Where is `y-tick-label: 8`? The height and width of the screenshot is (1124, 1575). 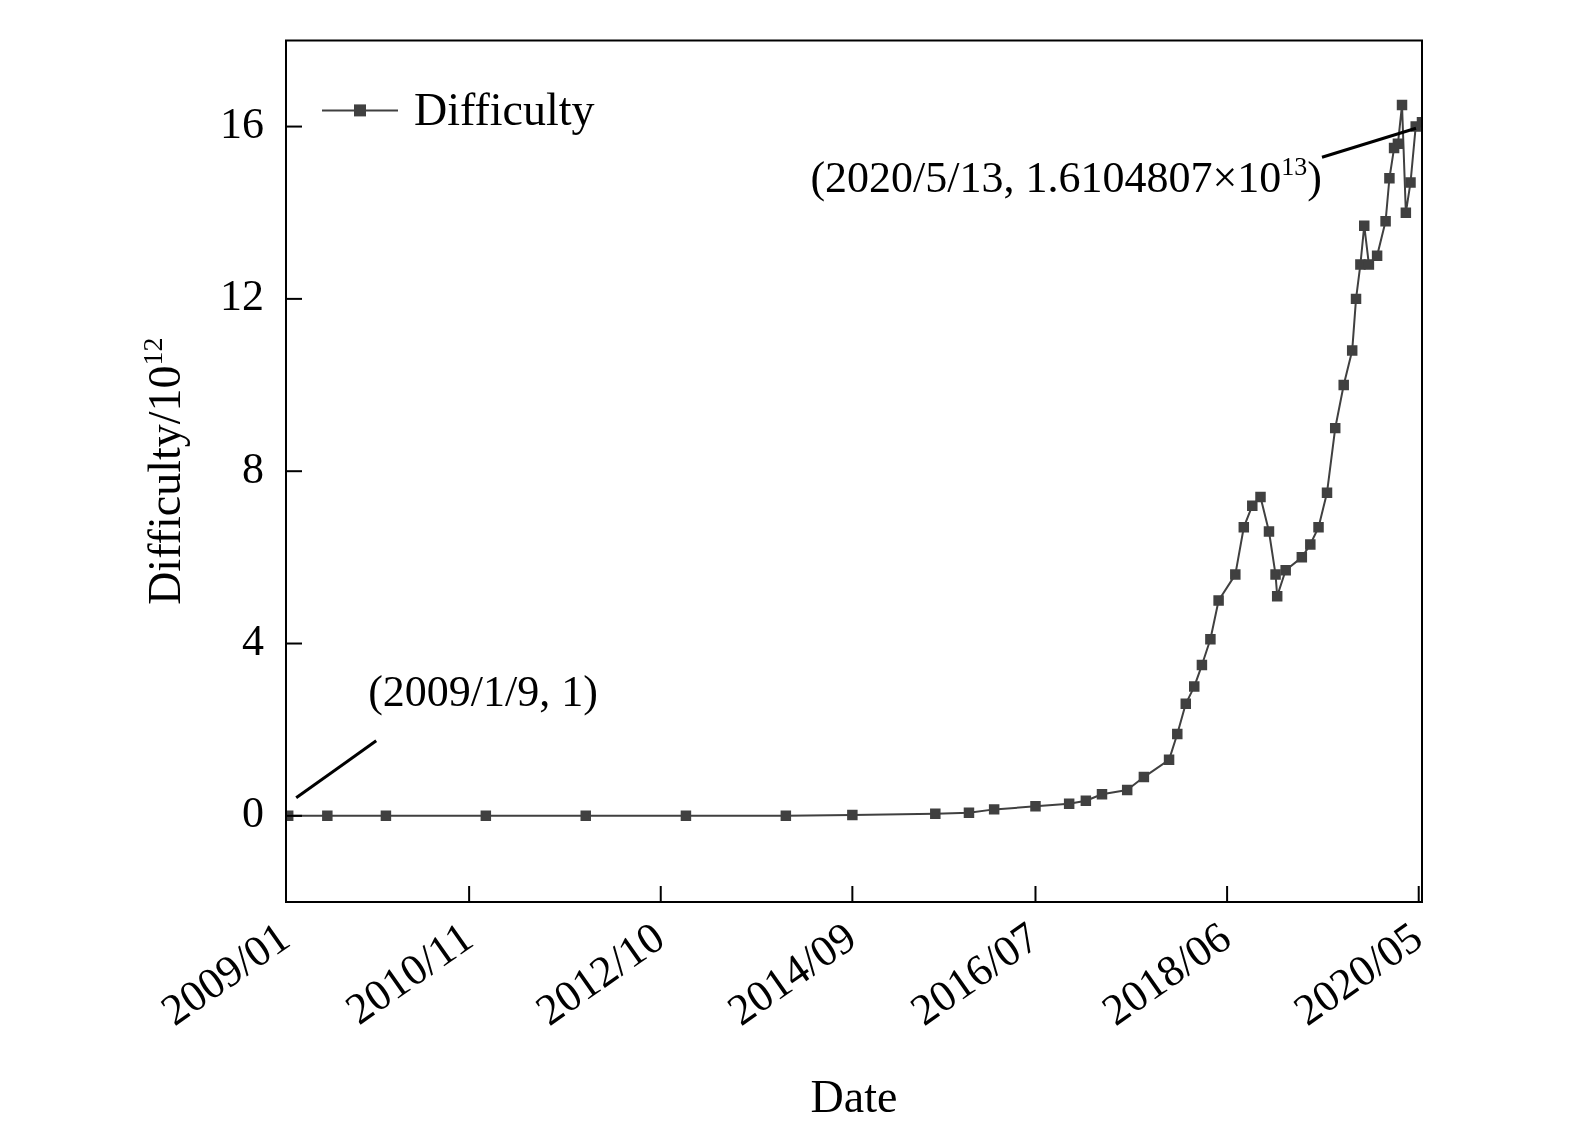 y-tick-label: 8 is located at coordinates (253, 468).